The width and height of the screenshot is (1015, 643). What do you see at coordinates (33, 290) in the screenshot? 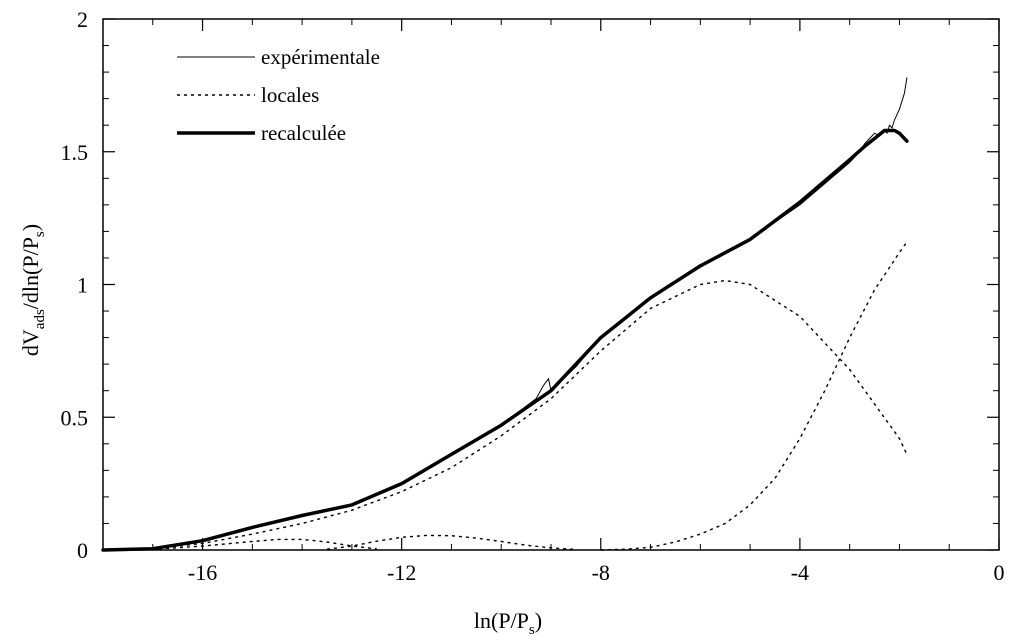
I see `y-axis-title: dVads/dln(P/Ps)` at bounding box center [33, 290].